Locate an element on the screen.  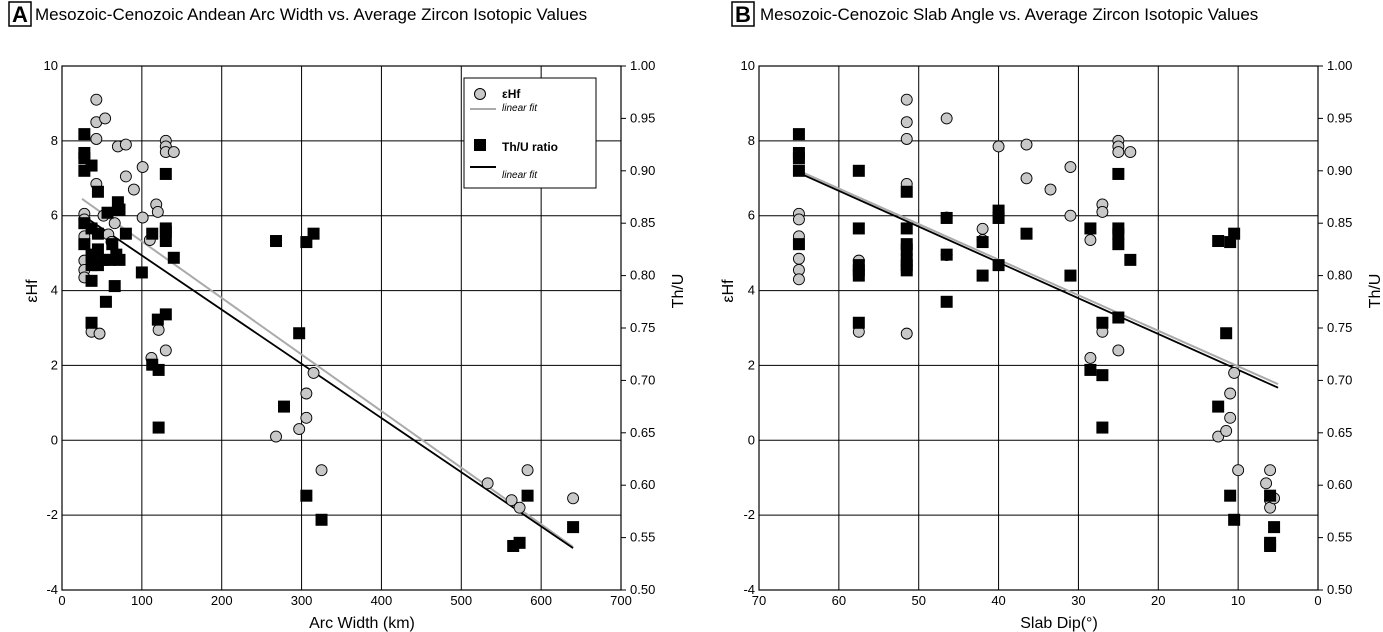
panel-a-letter-box is located at coordinates (20, 14).